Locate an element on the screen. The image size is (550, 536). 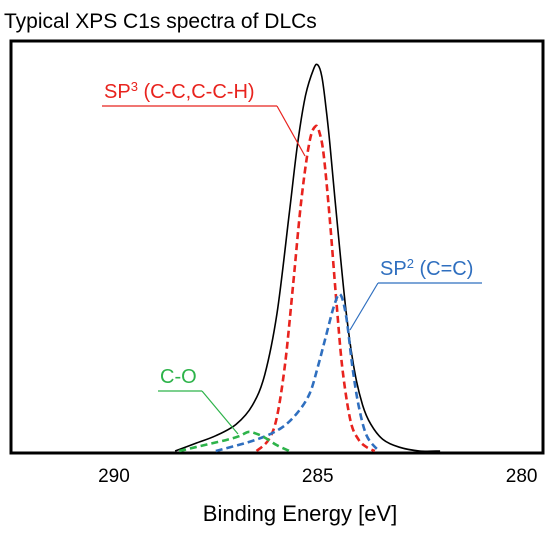
annotation-sp3-leader is located at coordinates (291, 131).